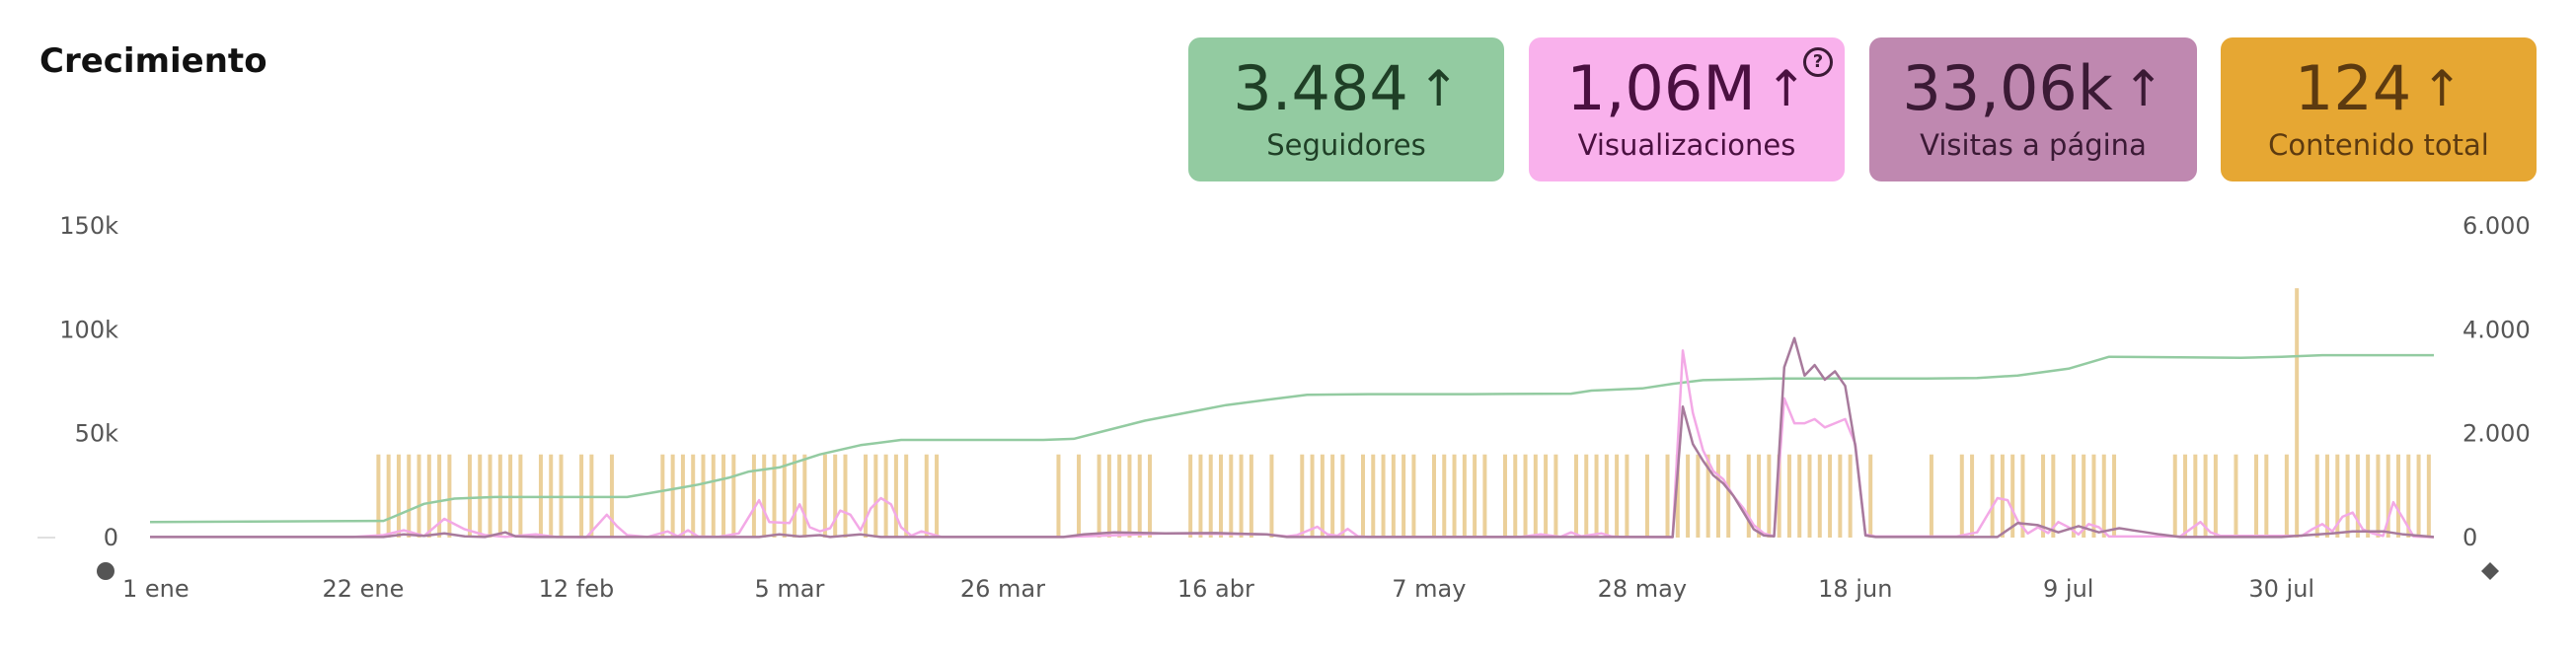 The height and width of the screenshot is (651, 2576). Describe the element at coordinates (1818, 62) in the screenshot. I see `help-icon: ?` at that location.